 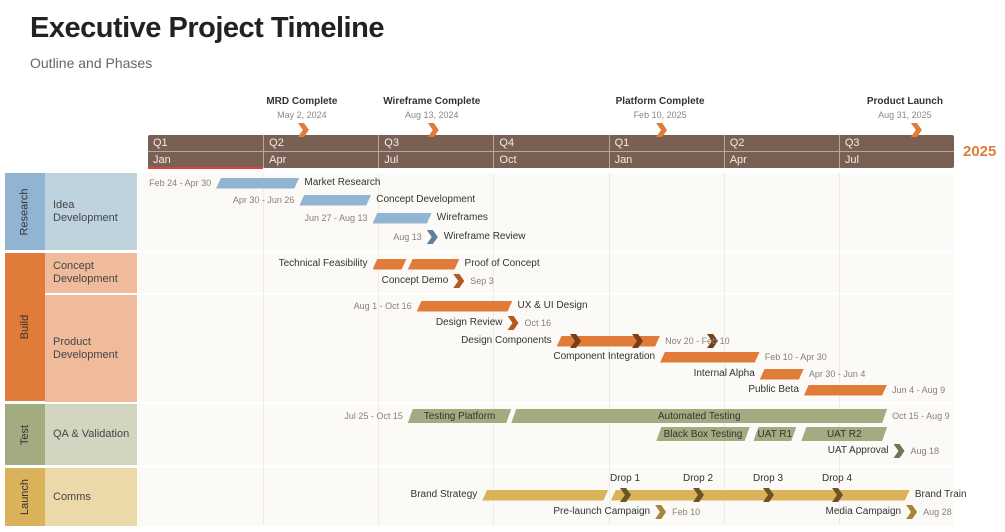 I want to click on task-label: Brand Train, so click(x=940, y=494).